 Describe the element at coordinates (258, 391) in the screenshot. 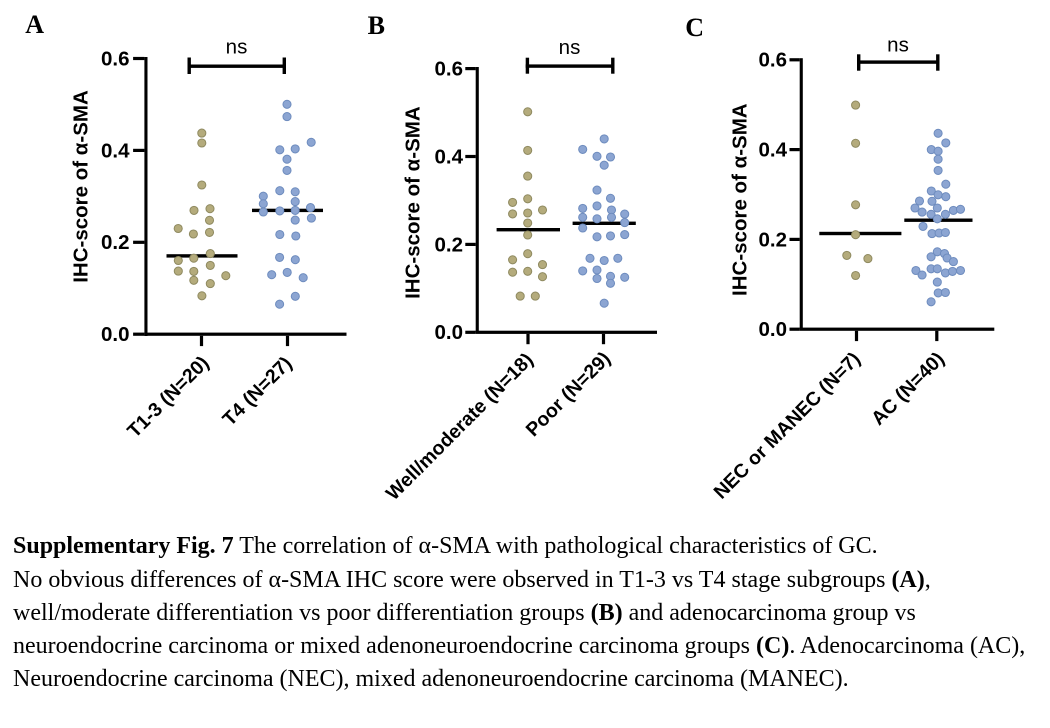

I see `svg-text: T4 (N=27)` at that location.